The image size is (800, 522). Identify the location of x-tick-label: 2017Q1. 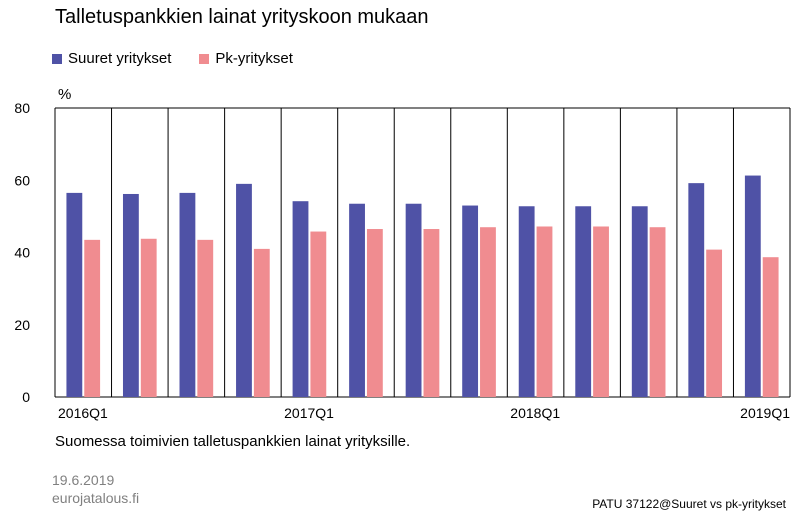
(309, 413).